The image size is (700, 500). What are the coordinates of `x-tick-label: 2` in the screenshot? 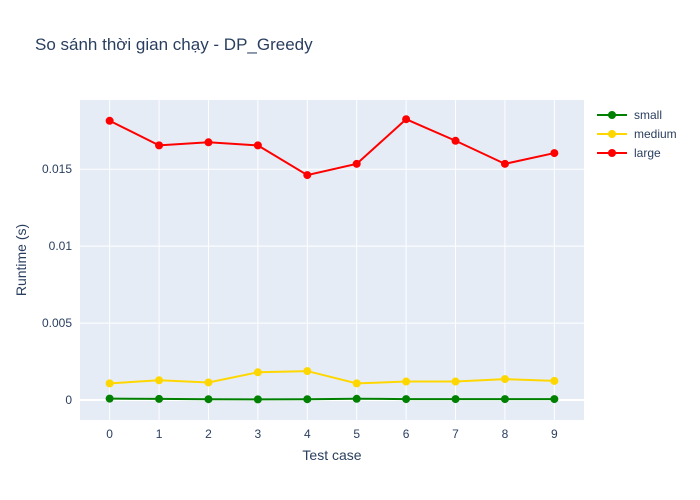 It's located at (208, 434).